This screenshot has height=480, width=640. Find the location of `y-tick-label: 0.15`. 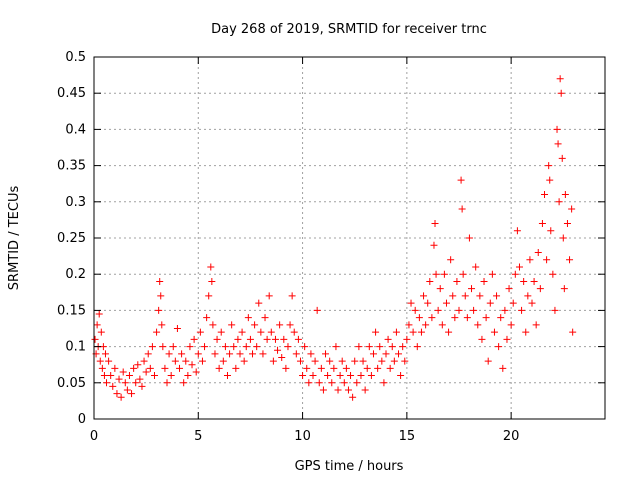

y-tick-label: 0.15 is located at coordinates (71, 310).